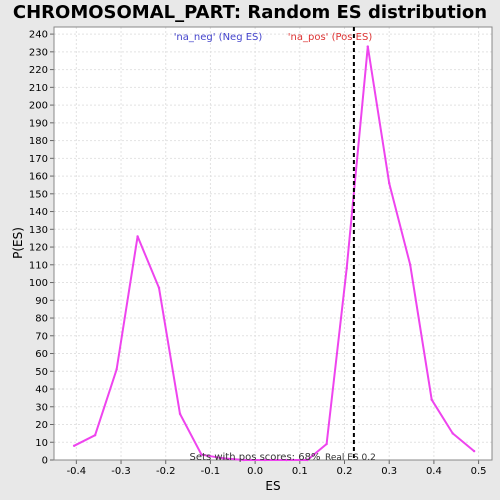  I want to click on y-tick-label: 20, so click(41, 425).